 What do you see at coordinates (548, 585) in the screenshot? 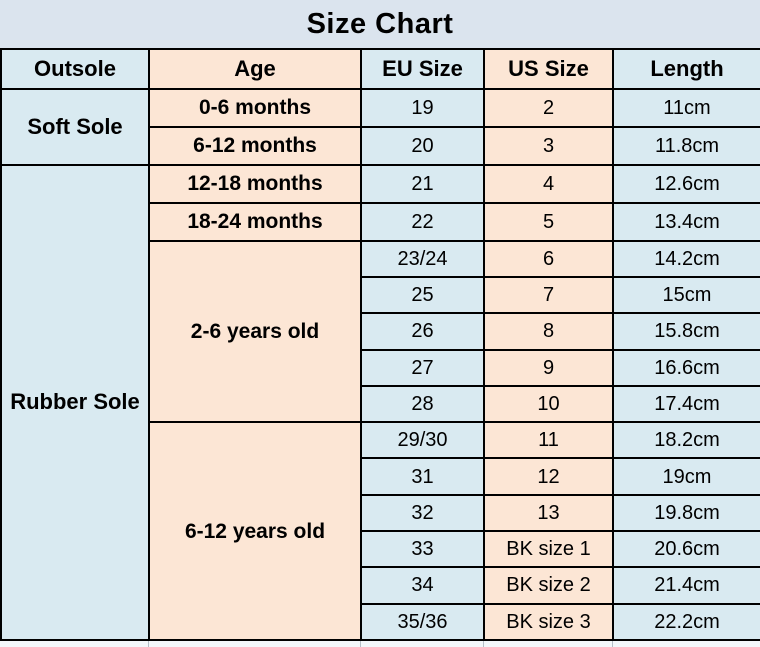
I see `us-size-cell: BK size 2` at bounding box center [548, 585].